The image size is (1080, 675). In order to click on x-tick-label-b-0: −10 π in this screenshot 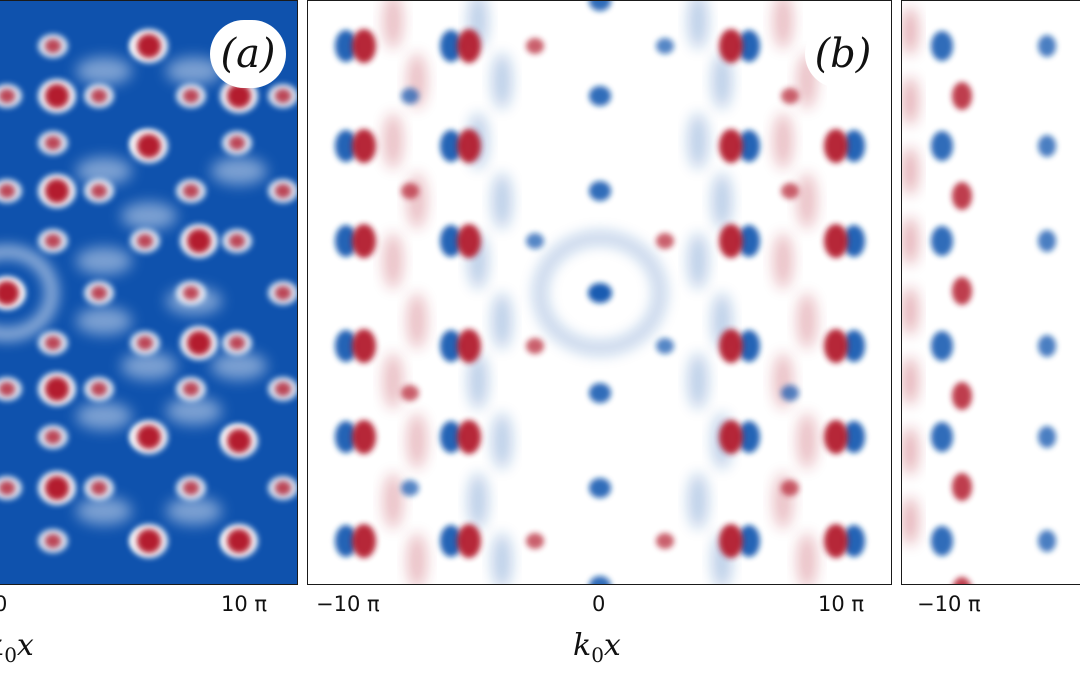, I will do `click(348, 604)`.